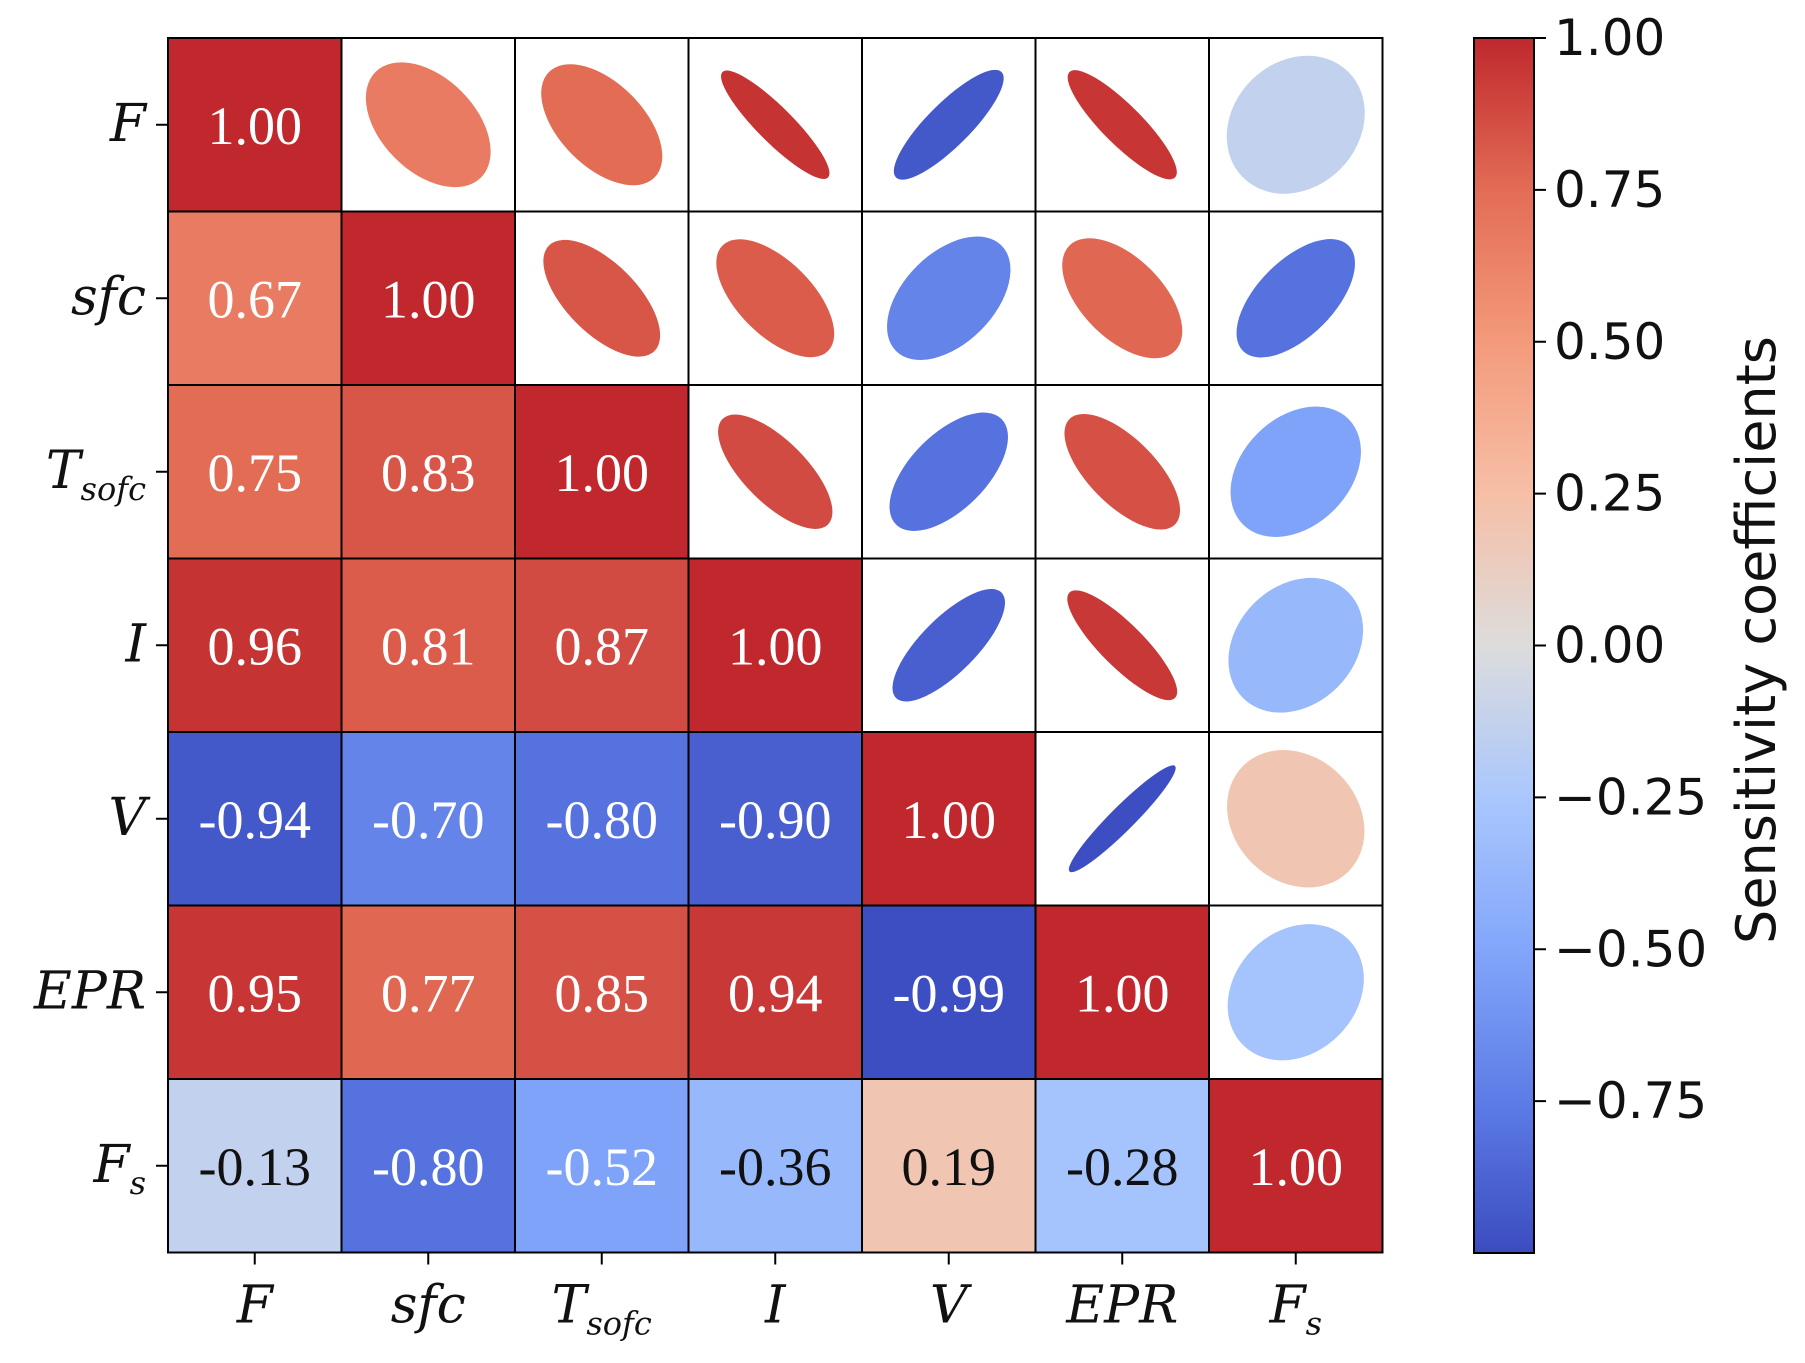 This screenshot has width=1805, height=1363. Describe the element at coordinates (1609, 342) in the screenshot. I see `colorbar-tick-label: 0.50` at that location.